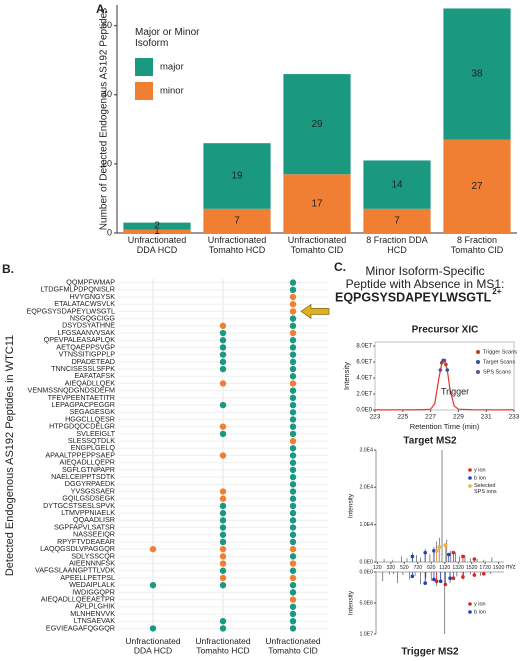  I want to click on bar-value-label: 14, so click(397, 184).